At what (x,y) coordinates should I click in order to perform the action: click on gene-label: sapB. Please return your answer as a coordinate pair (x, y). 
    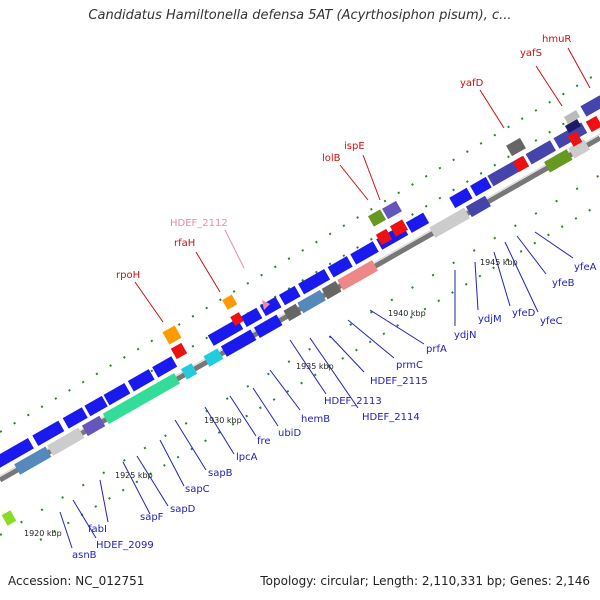
    Looking at the image, I should click on (220, 473).